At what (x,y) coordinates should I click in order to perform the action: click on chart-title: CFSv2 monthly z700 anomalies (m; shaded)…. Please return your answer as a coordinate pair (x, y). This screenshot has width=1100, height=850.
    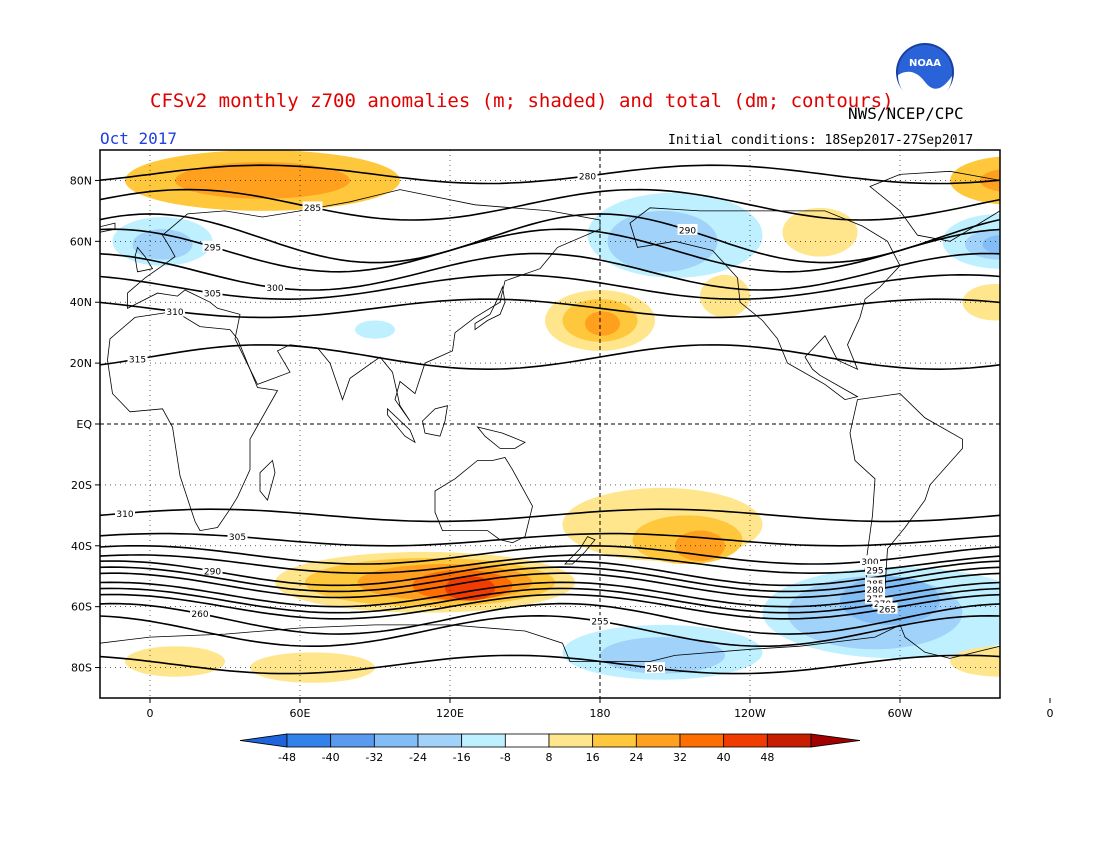
    Looking at the image, I should click on (522, 101).